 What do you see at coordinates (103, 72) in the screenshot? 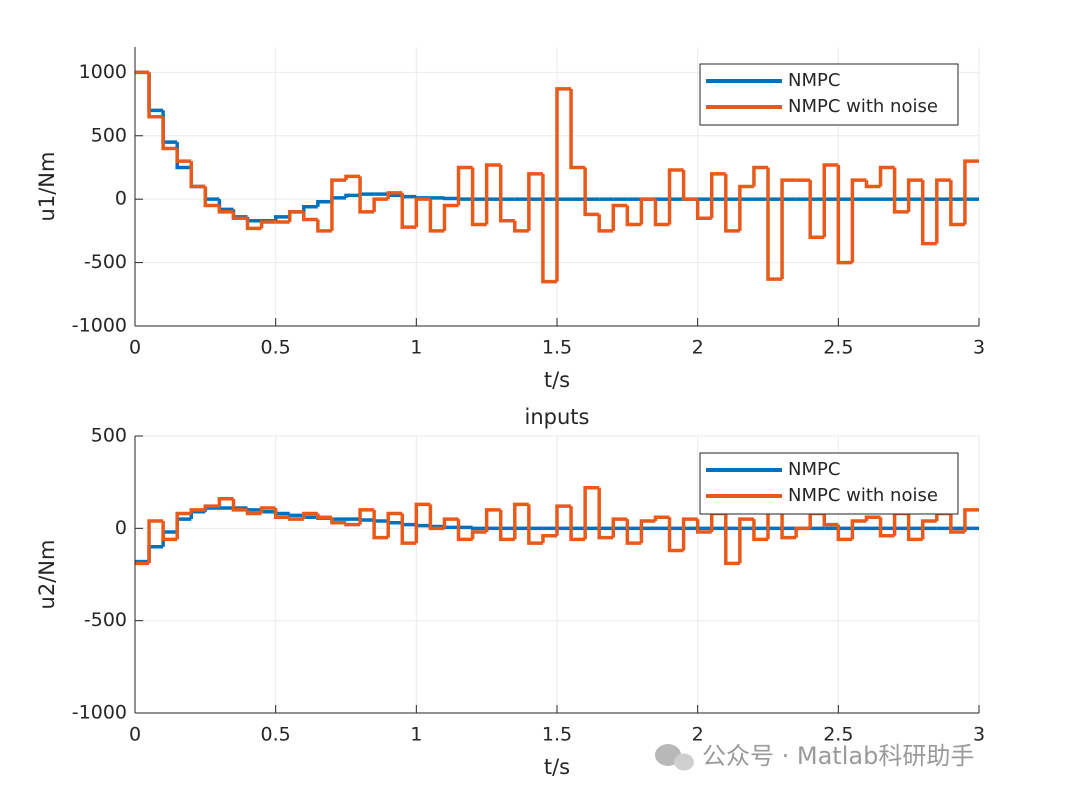
I see `y-tick-label: 1000` at bounding box center [103, 72].